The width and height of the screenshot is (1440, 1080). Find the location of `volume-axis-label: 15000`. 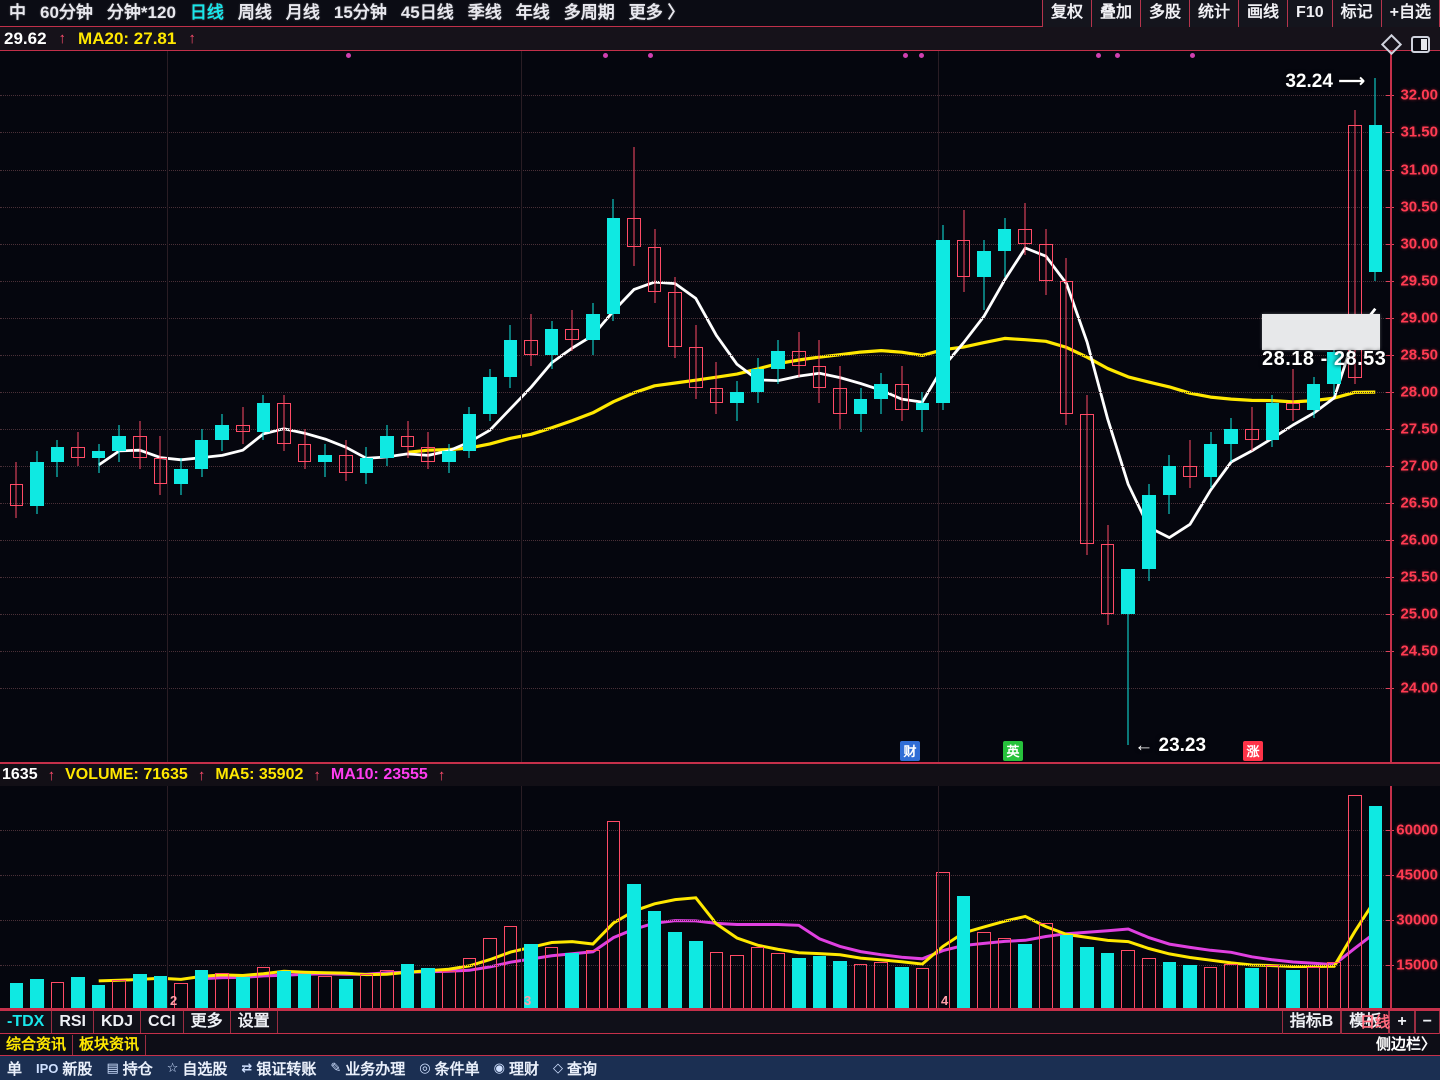

volume-axis-label: 15000 is located at coordinates (1417, 965).